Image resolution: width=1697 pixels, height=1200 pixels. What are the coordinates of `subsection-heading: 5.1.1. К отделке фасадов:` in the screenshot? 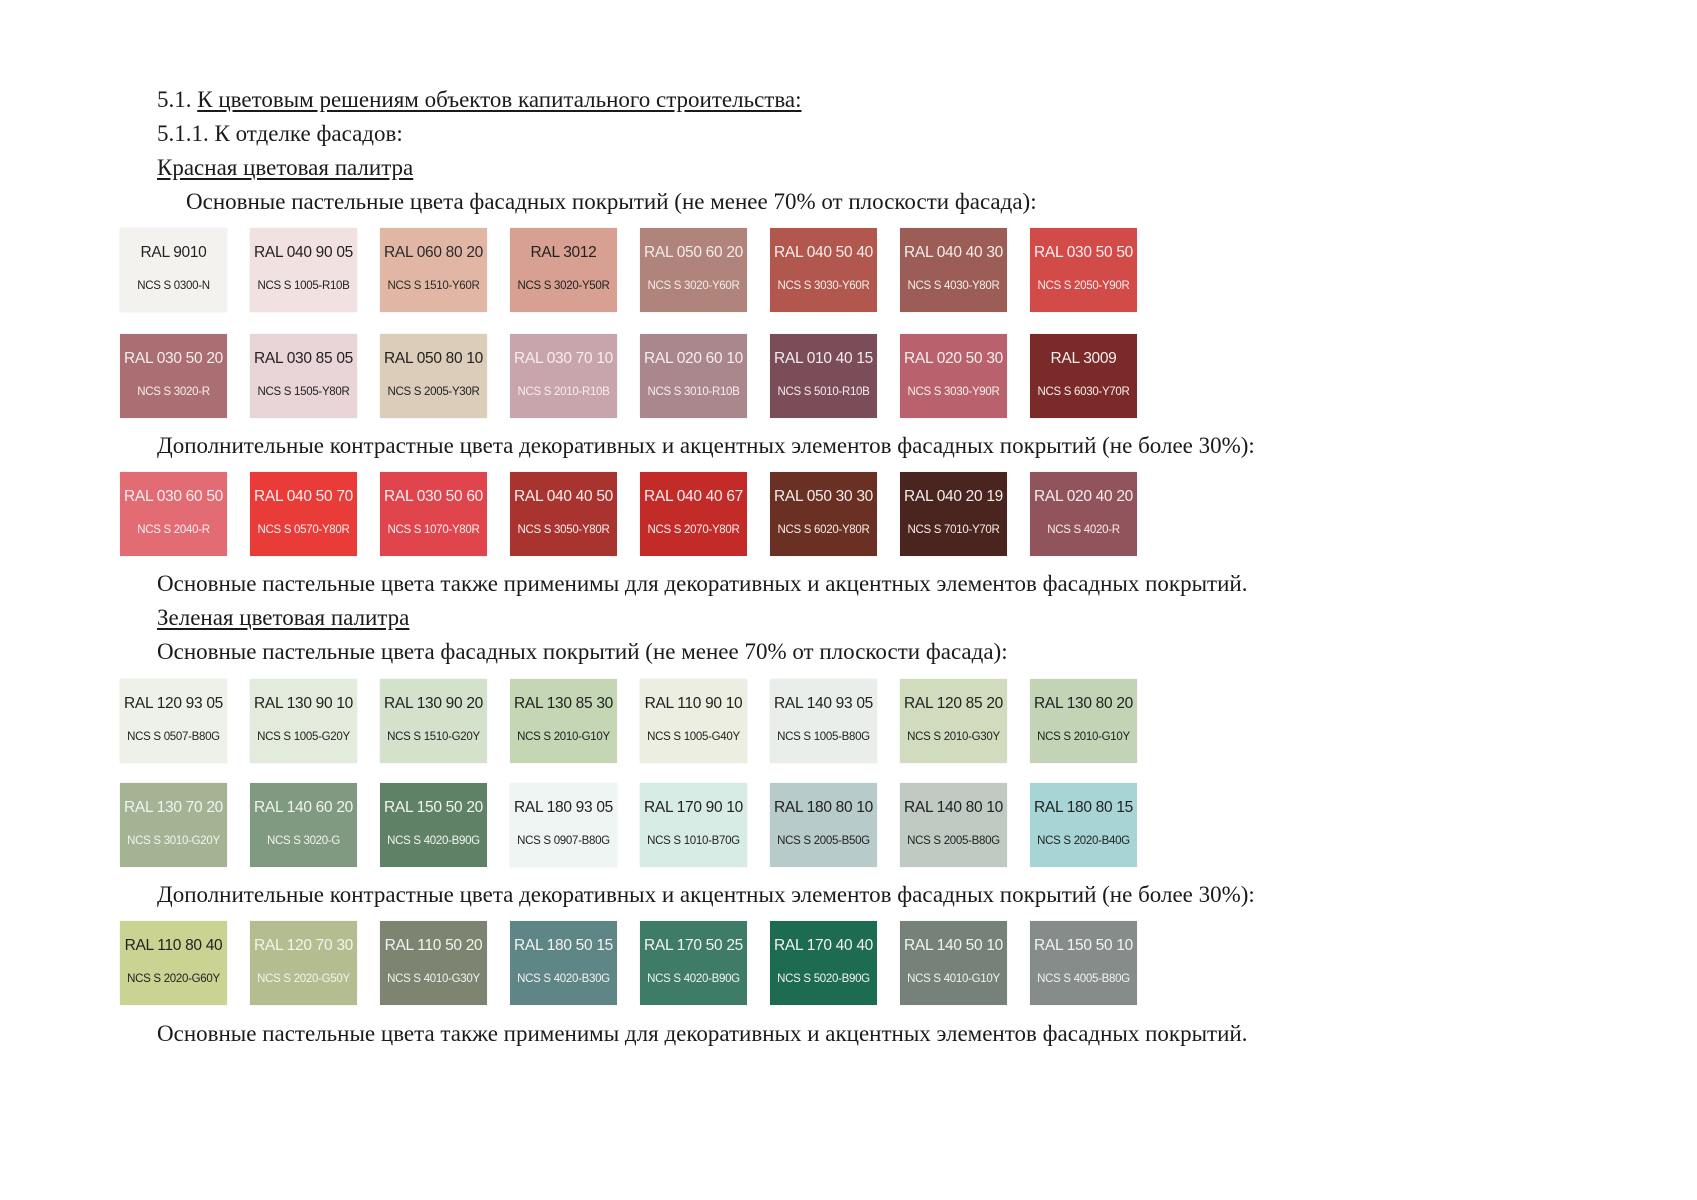 It's located at (280, 133).